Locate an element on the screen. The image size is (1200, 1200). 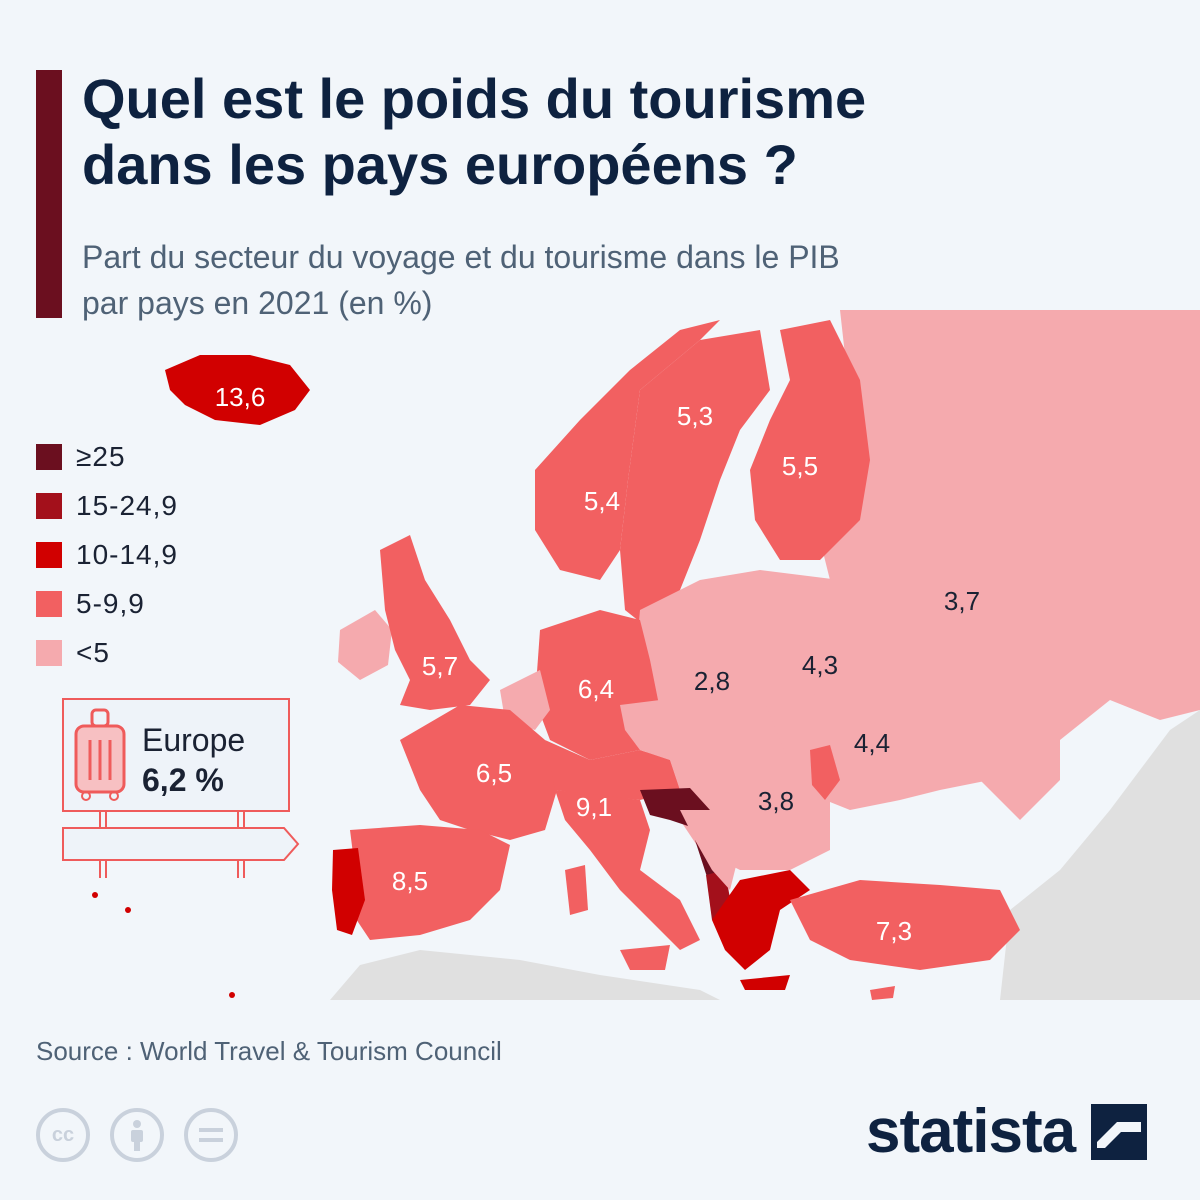
legend-label: ≥25 is located at coordinates (101, 456).